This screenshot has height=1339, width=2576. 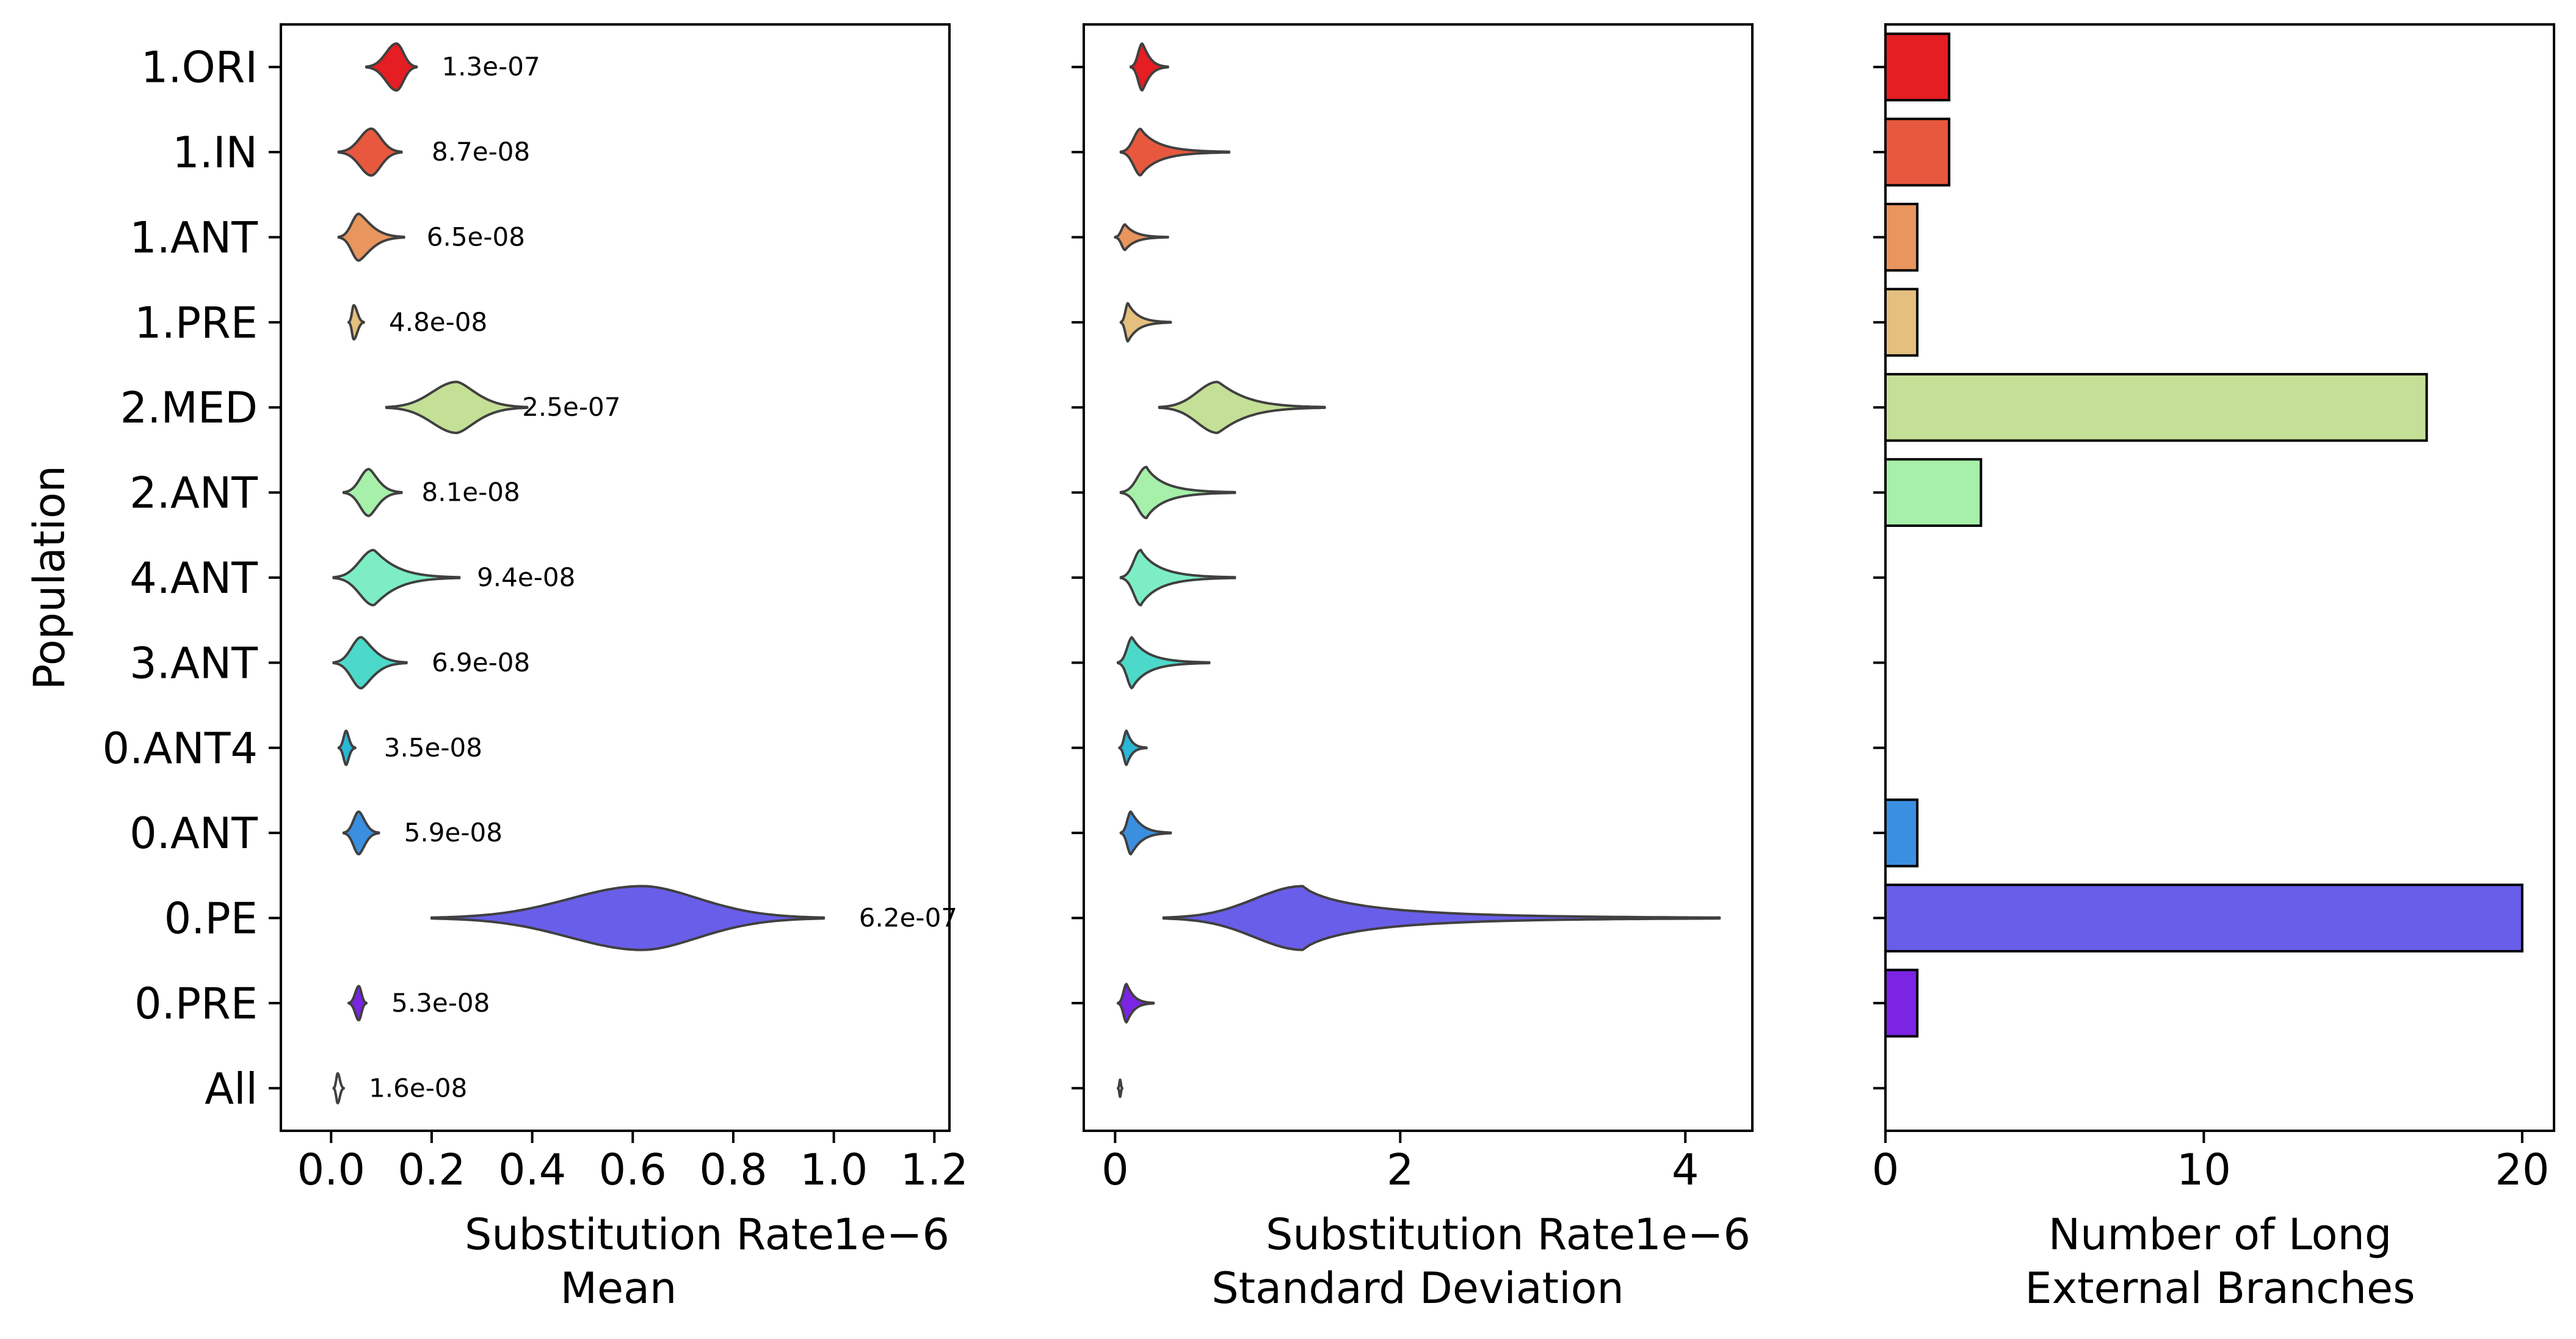 What do you see at coordinates (934, 1170) in the screenshot?
I see `x-tick-label: 1.2` at bounding box center [934, 1170].